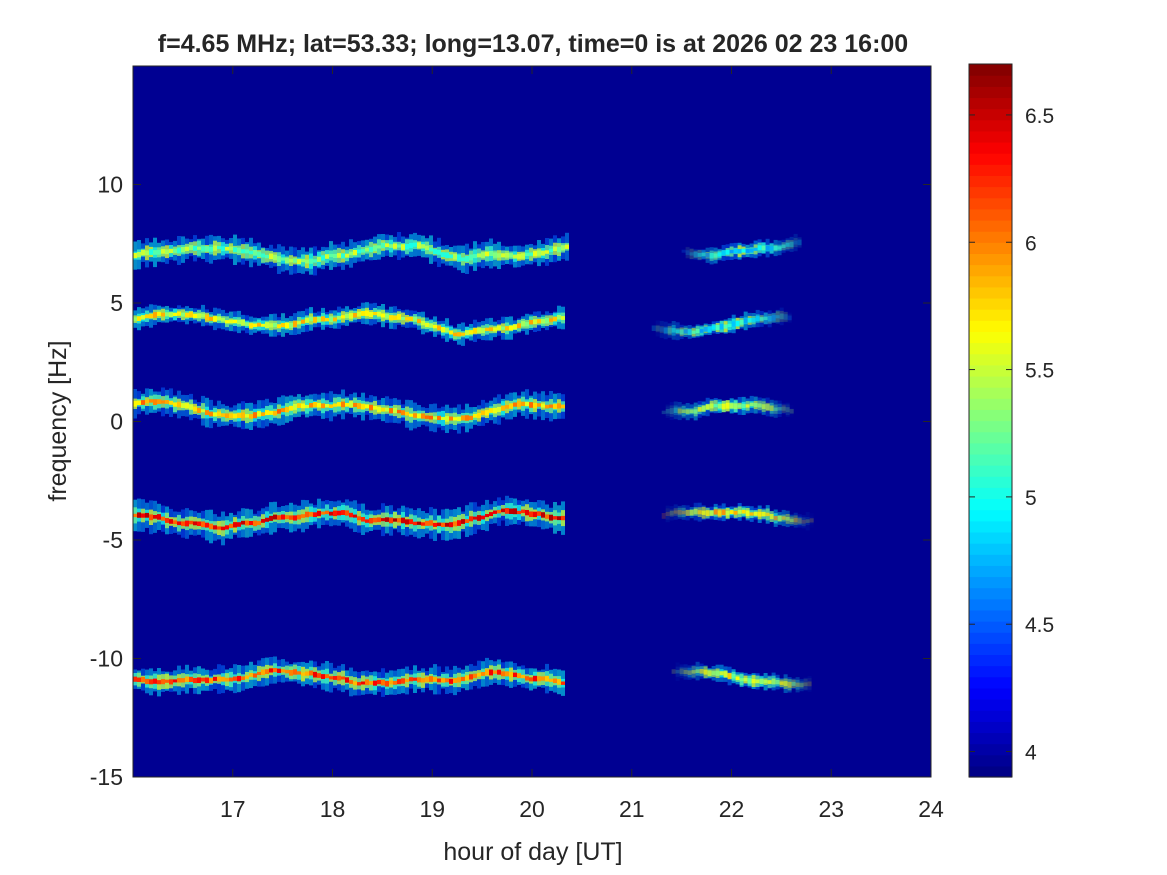 The image size is (1167, 875). I want to click on x-axis-label: hour of day [UT], so click(532, 852).